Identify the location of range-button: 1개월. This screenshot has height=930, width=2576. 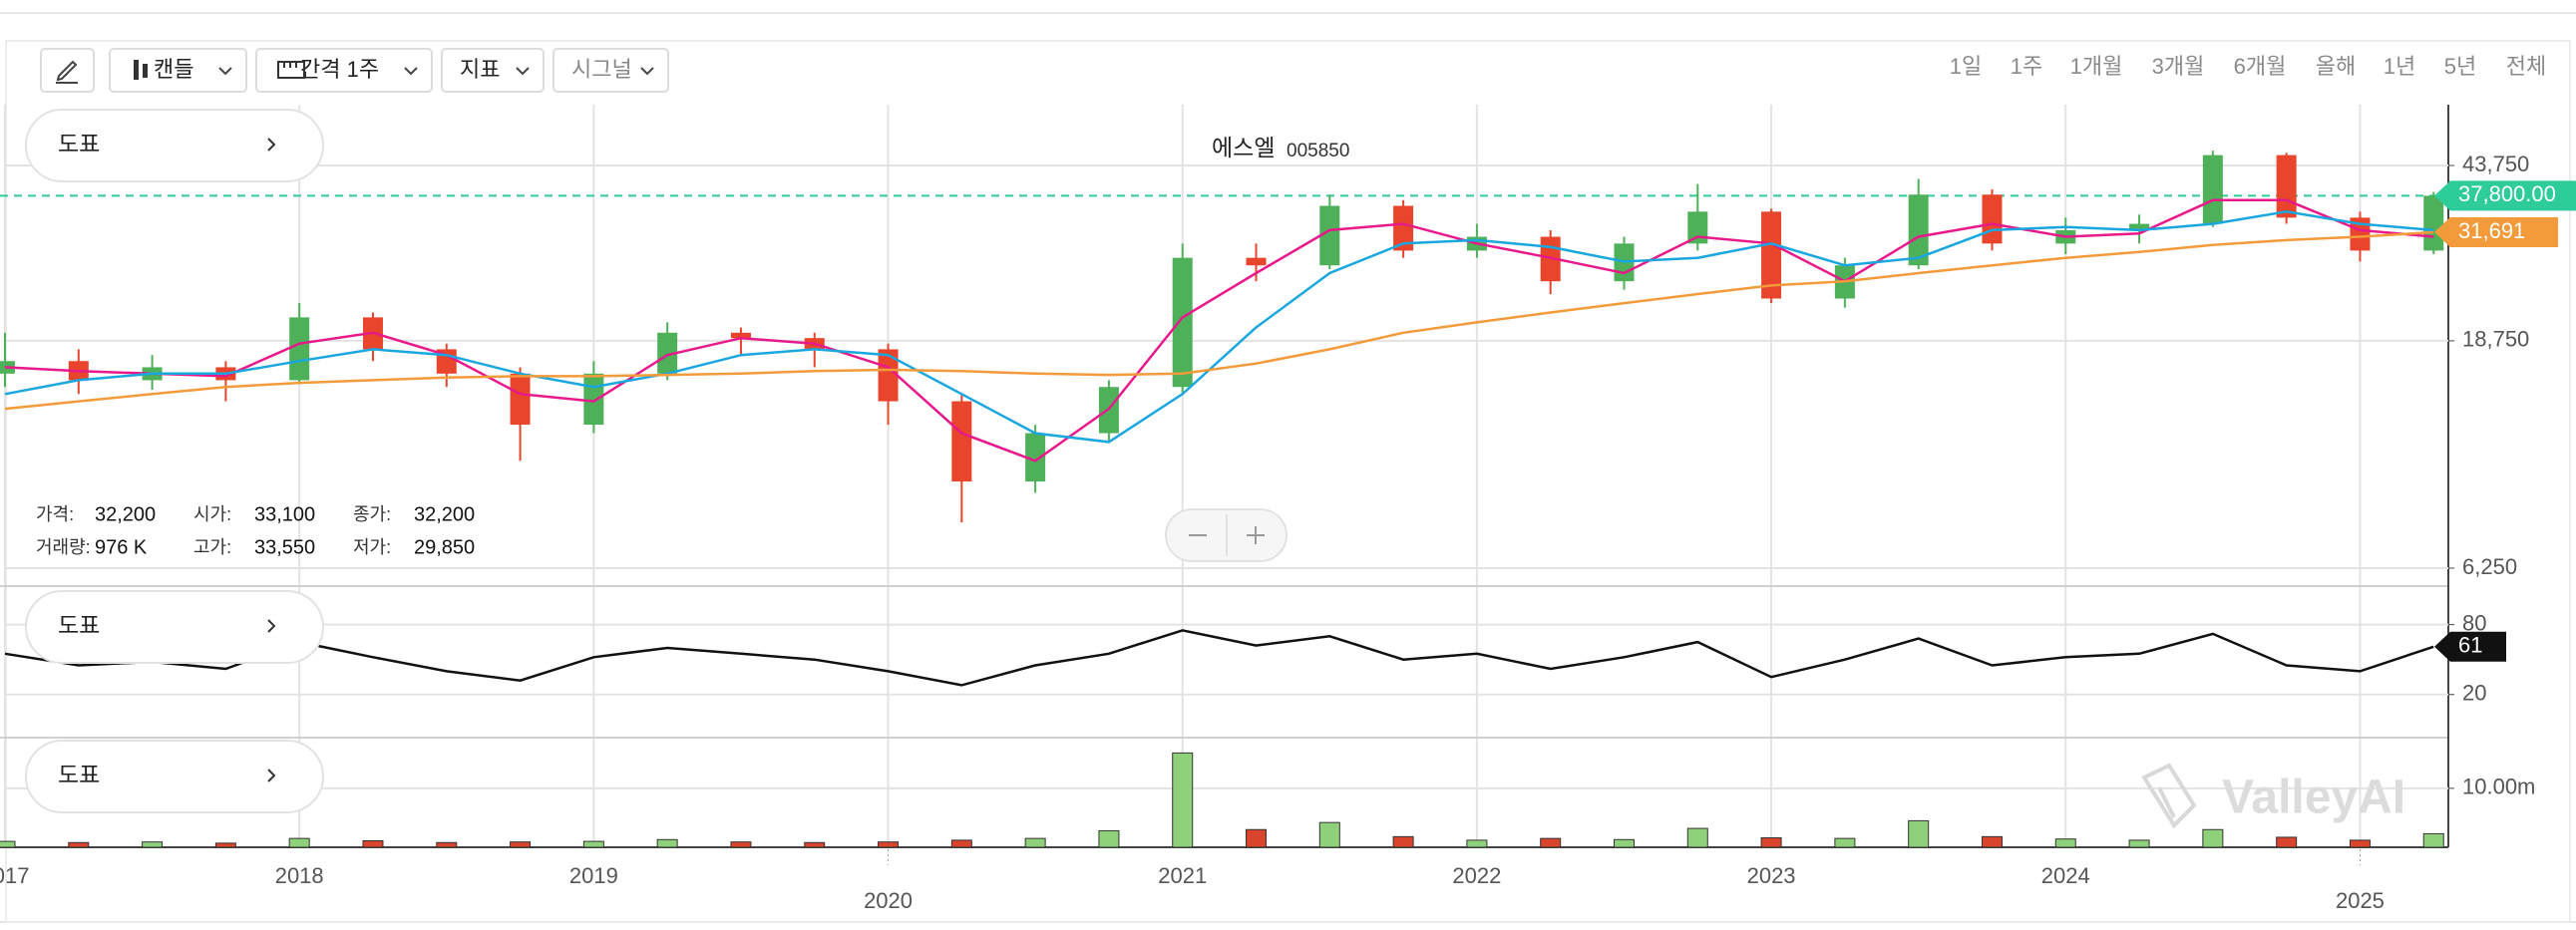
(2096, 66).